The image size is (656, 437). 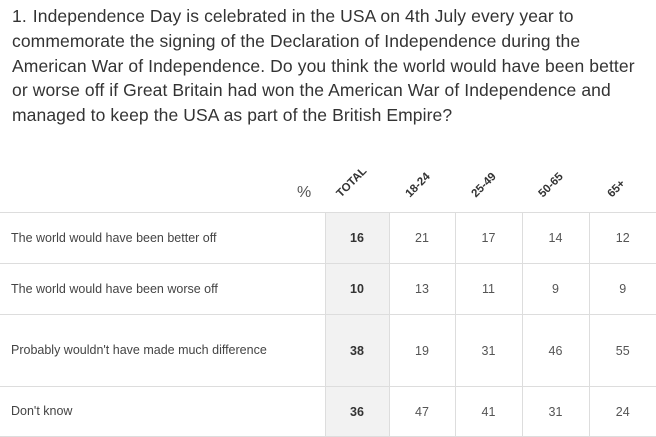 I want to click on percent-symbol: %, so click(x=304, y=192).